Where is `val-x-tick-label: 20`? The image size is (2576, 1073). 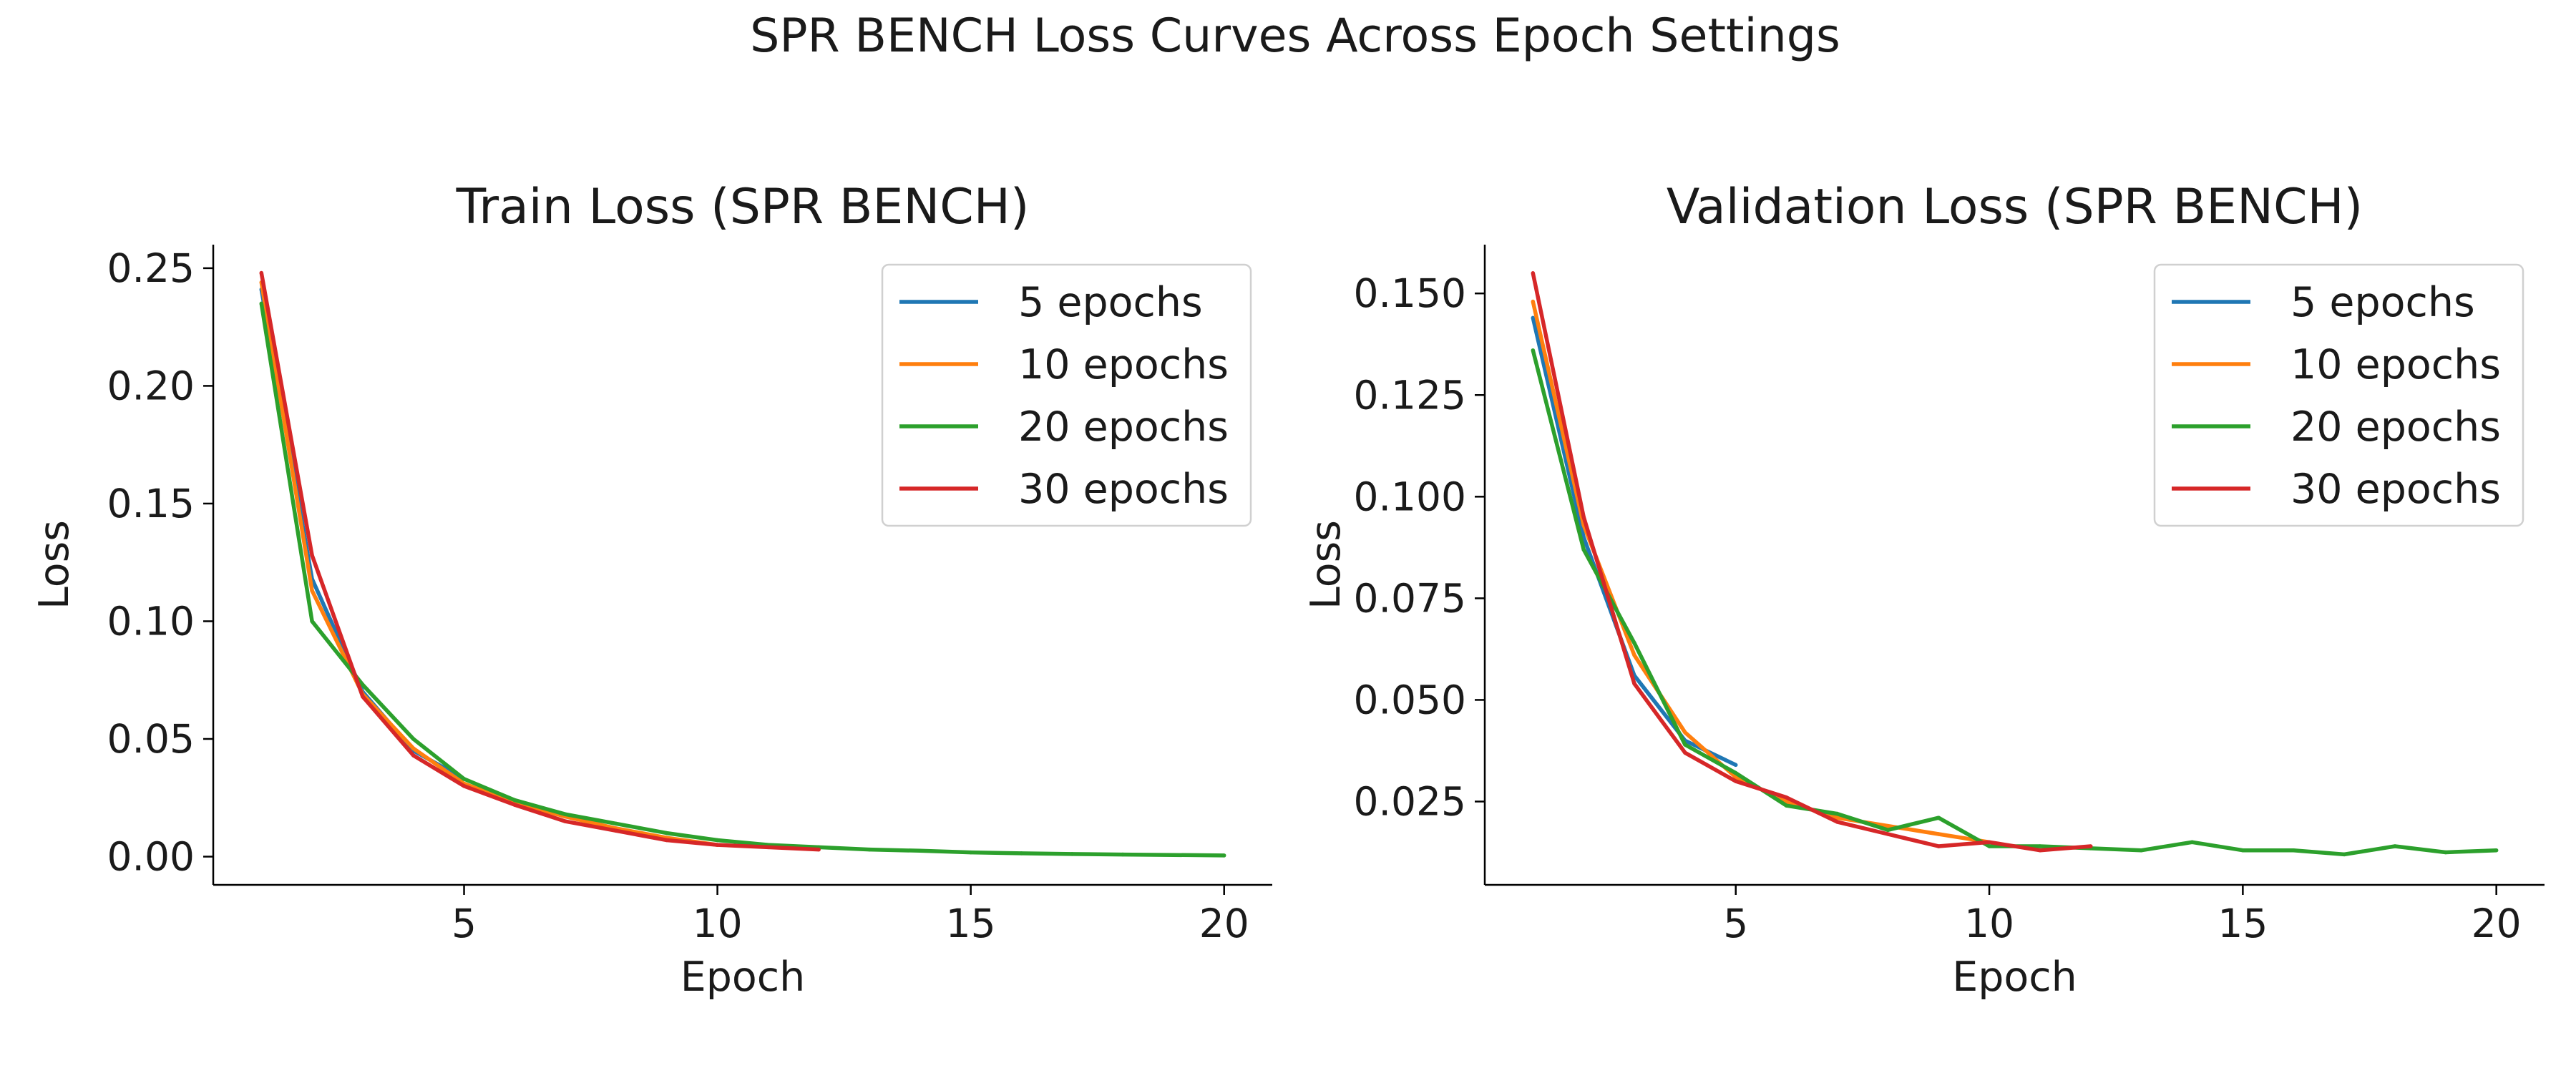
val-x-tick-label: 20 is located at coordinates (2497, 924).